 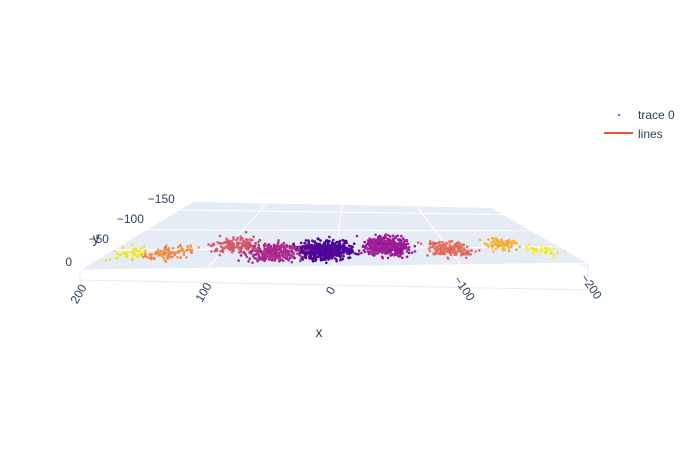 I want to click on legend: trace 0 lines, so click(x=639, y=124).